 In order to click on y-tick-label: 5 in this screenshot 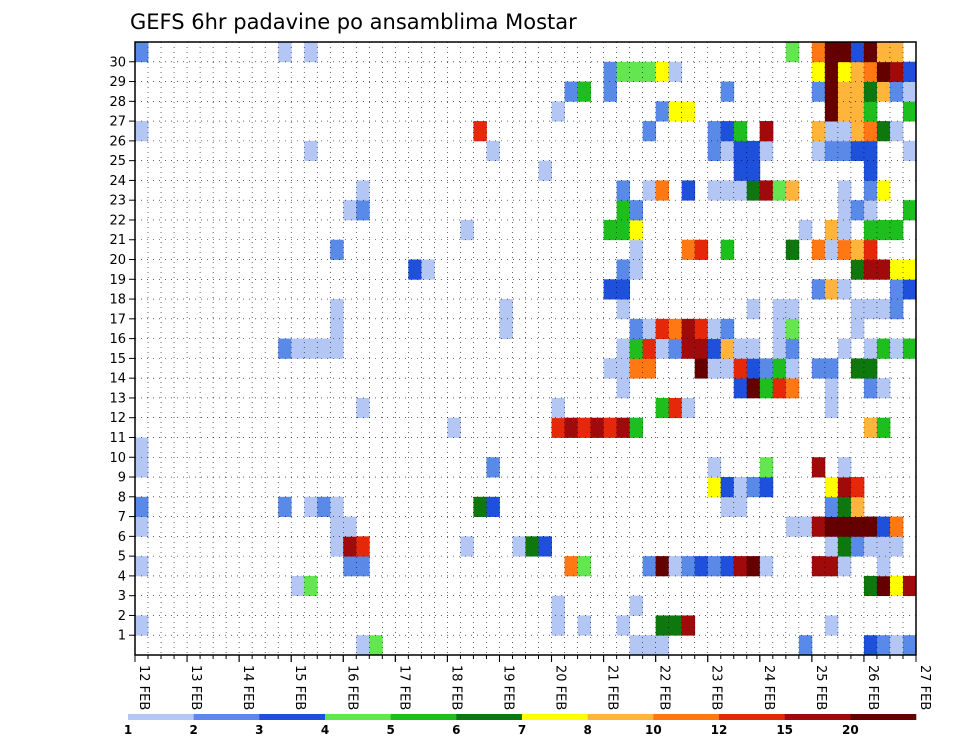, I will do `click(122, 557)`.